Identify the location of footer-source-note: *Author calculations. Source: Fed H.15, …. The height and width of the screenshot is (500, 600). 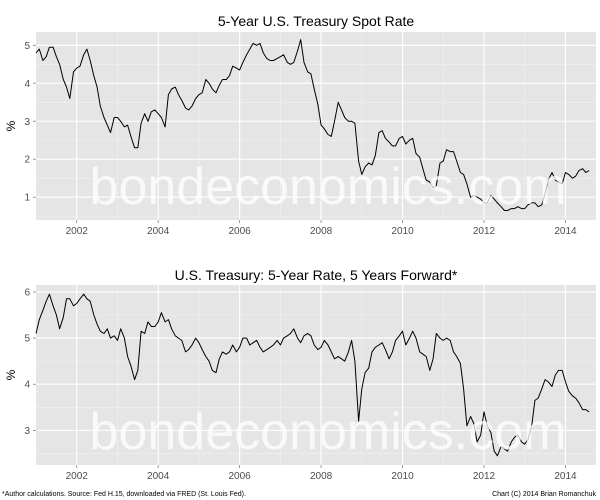
(124, 494).